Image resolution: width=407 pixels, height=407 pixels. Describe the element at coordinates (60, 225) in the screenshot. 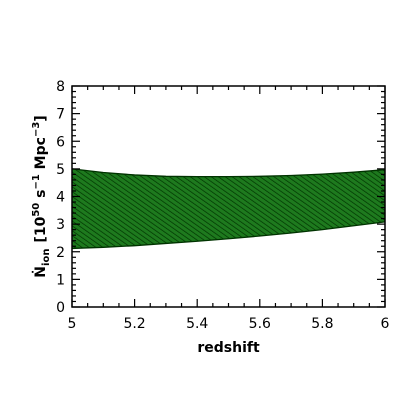

I see `y-tick-label: 3` at that location.